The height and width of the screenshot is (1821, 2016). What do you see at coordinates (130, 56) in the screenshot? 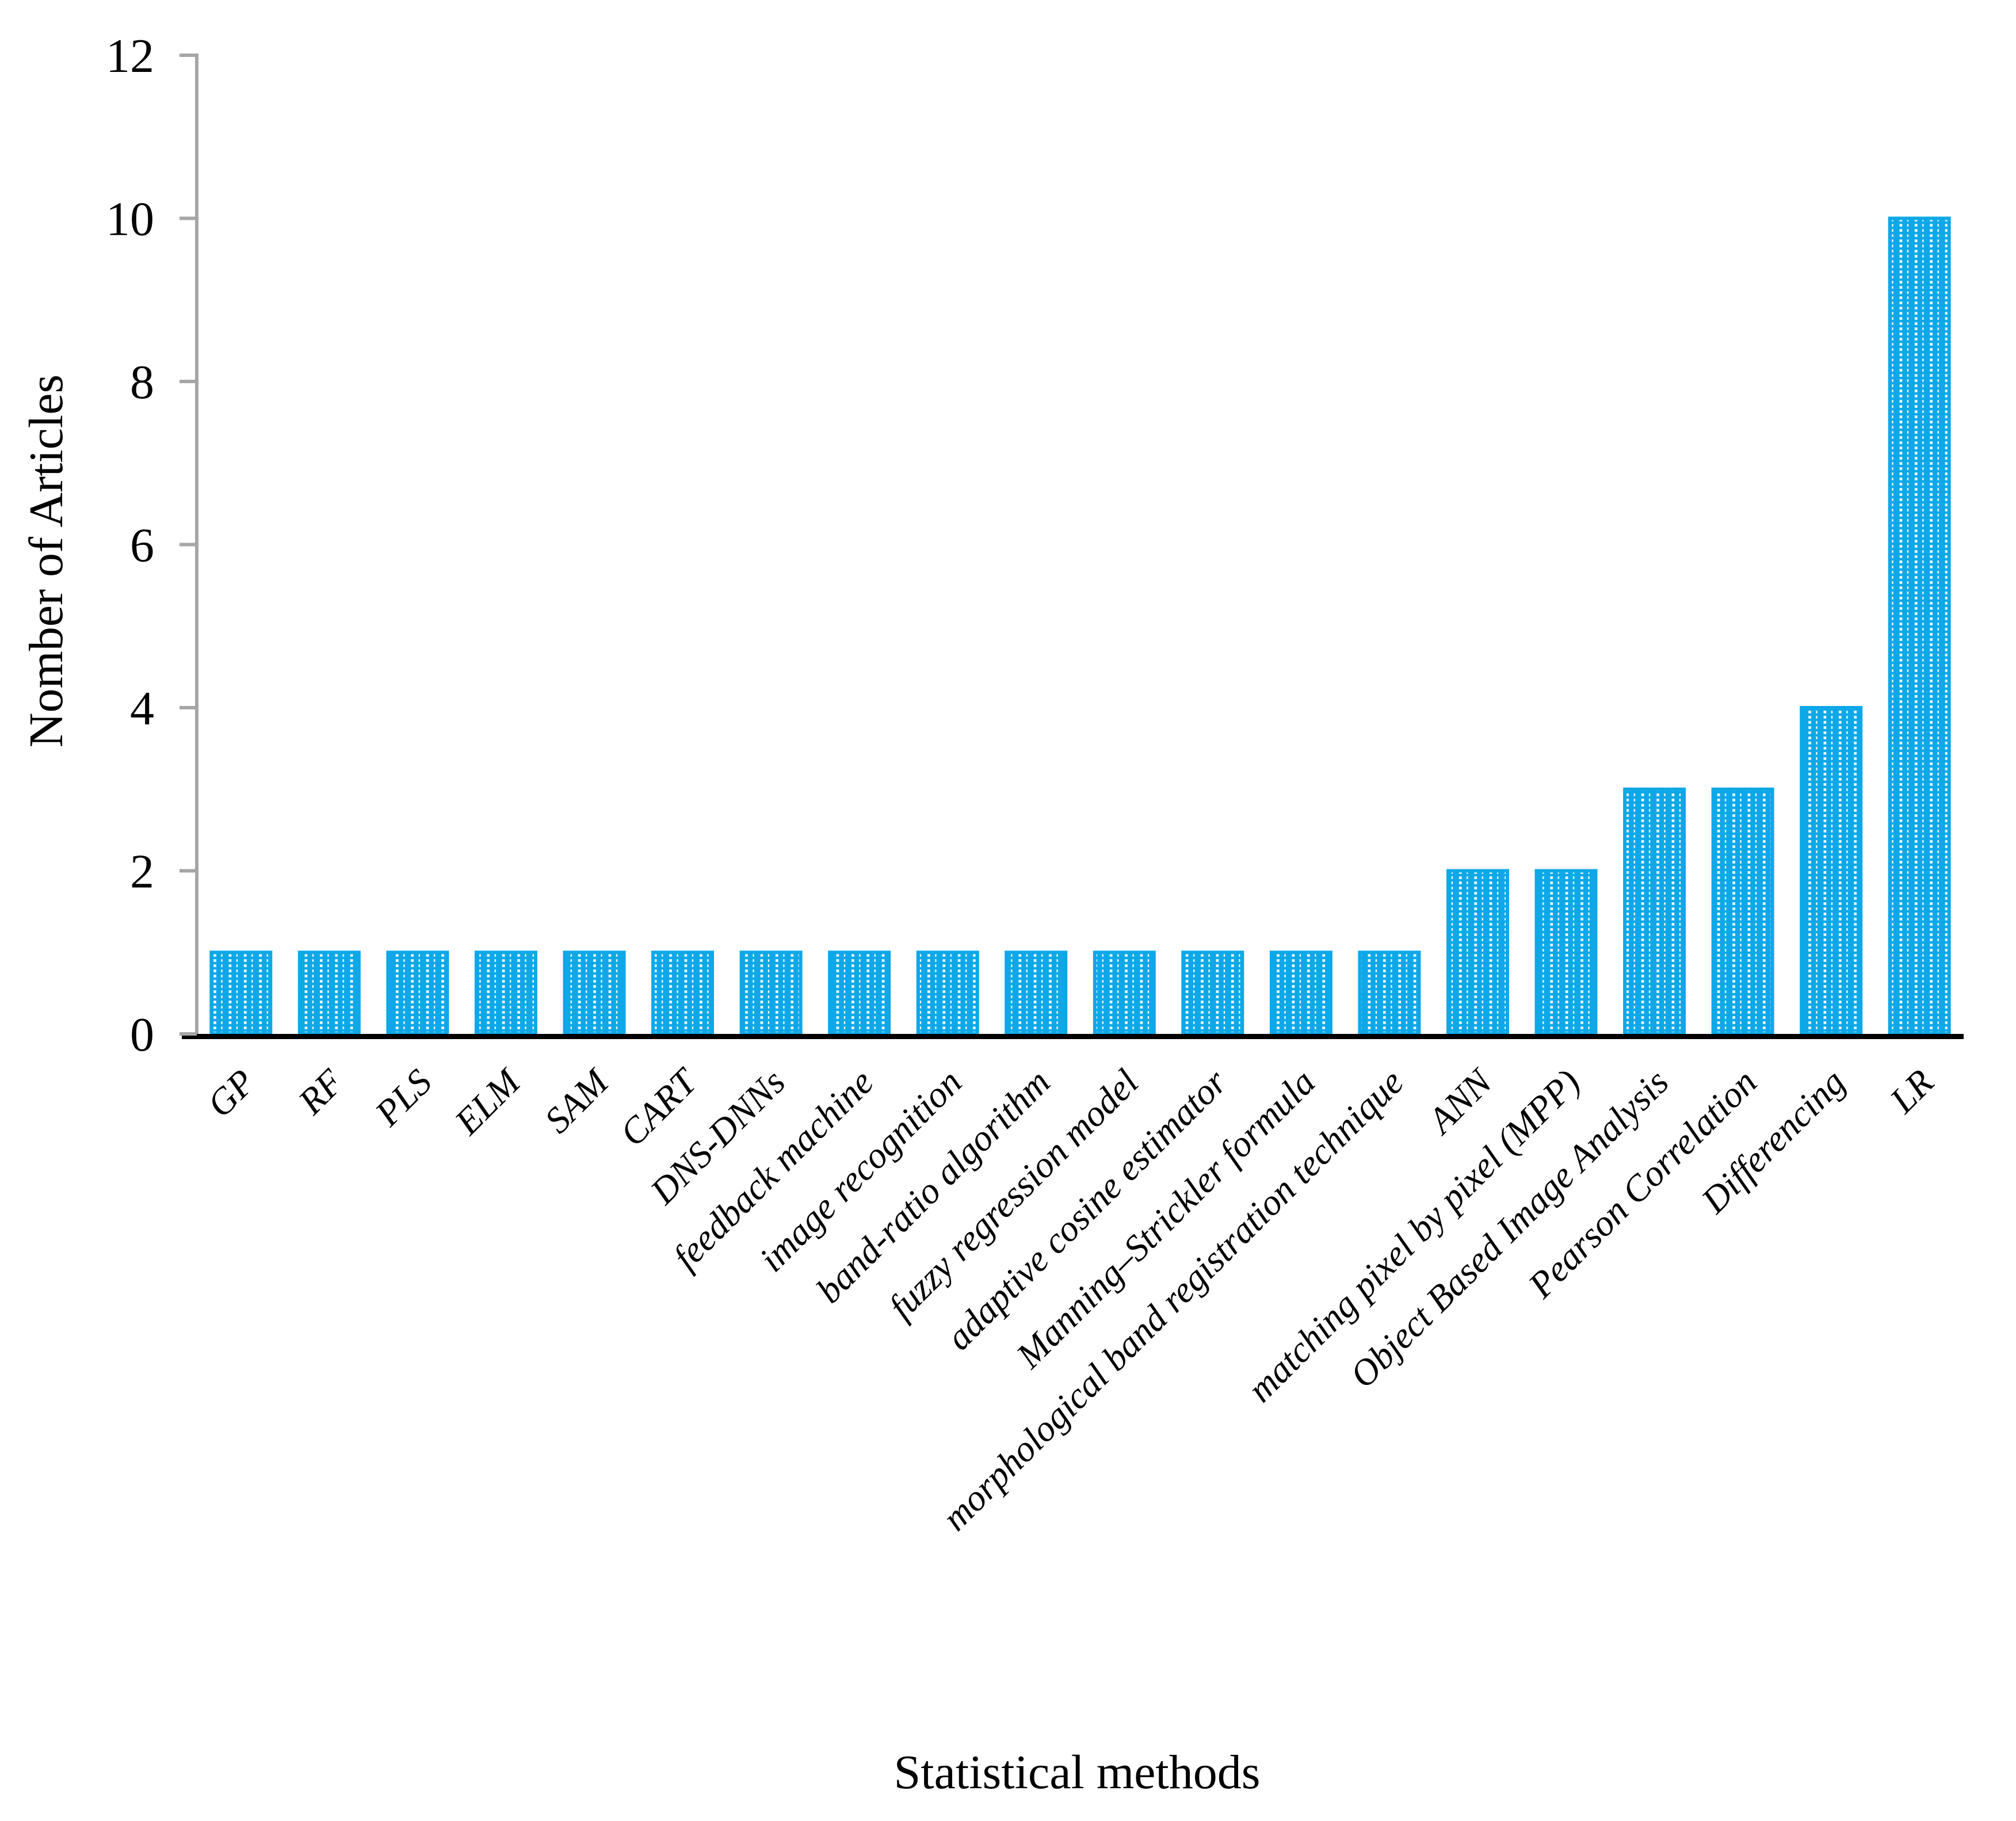
I see `y-tick-label-12: 12` at bounding box center [130, 56].